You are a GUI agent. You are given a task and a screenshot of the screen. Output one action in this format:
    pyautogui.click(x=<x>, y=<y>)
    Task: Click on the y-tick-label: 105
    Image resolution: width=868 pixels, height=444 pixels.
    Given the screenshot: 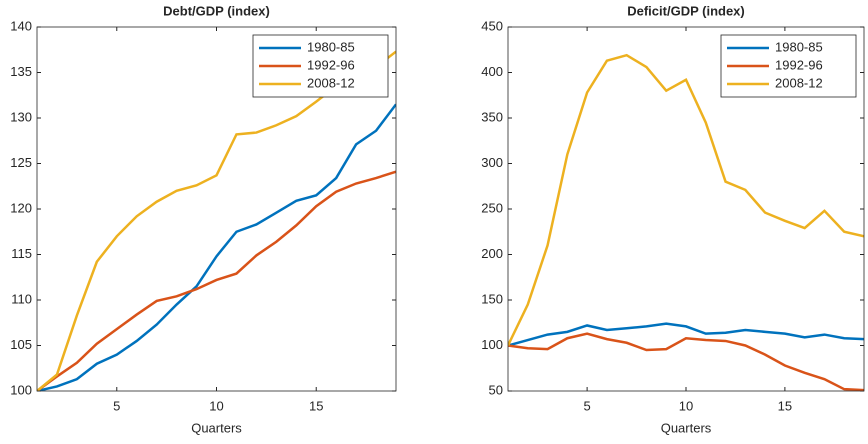 What is the action you would take?
    pyautogui.click(x=21, y=344)
    